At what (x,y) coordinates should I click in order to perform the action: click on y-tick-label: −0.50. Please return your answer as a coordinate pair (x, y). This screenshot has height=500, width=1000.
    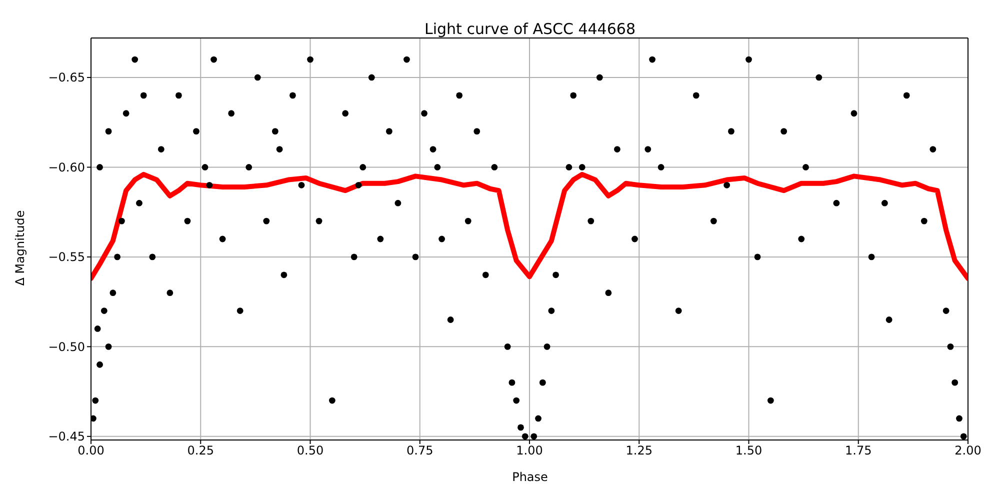
    Looking at the image, I should click on (66, 347).